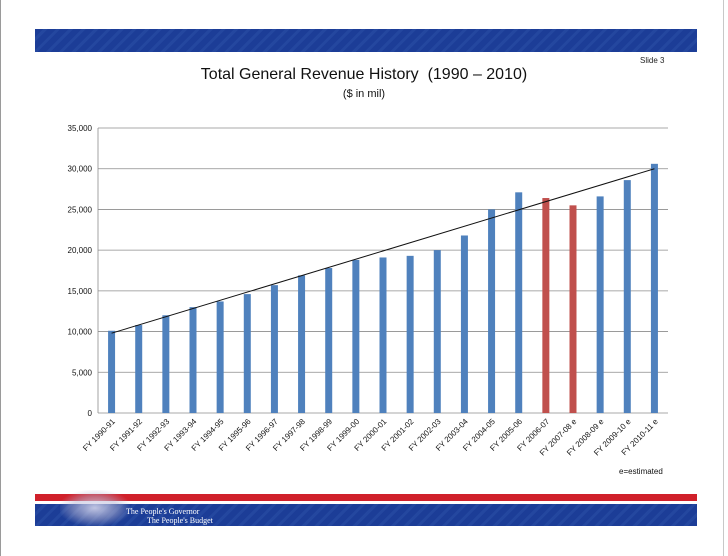 The image size is (728, 556). What do you see at coordinates (90, 413) in the screenshot?
I see `y-tick-label: 0` at bounding box center [90, 413].